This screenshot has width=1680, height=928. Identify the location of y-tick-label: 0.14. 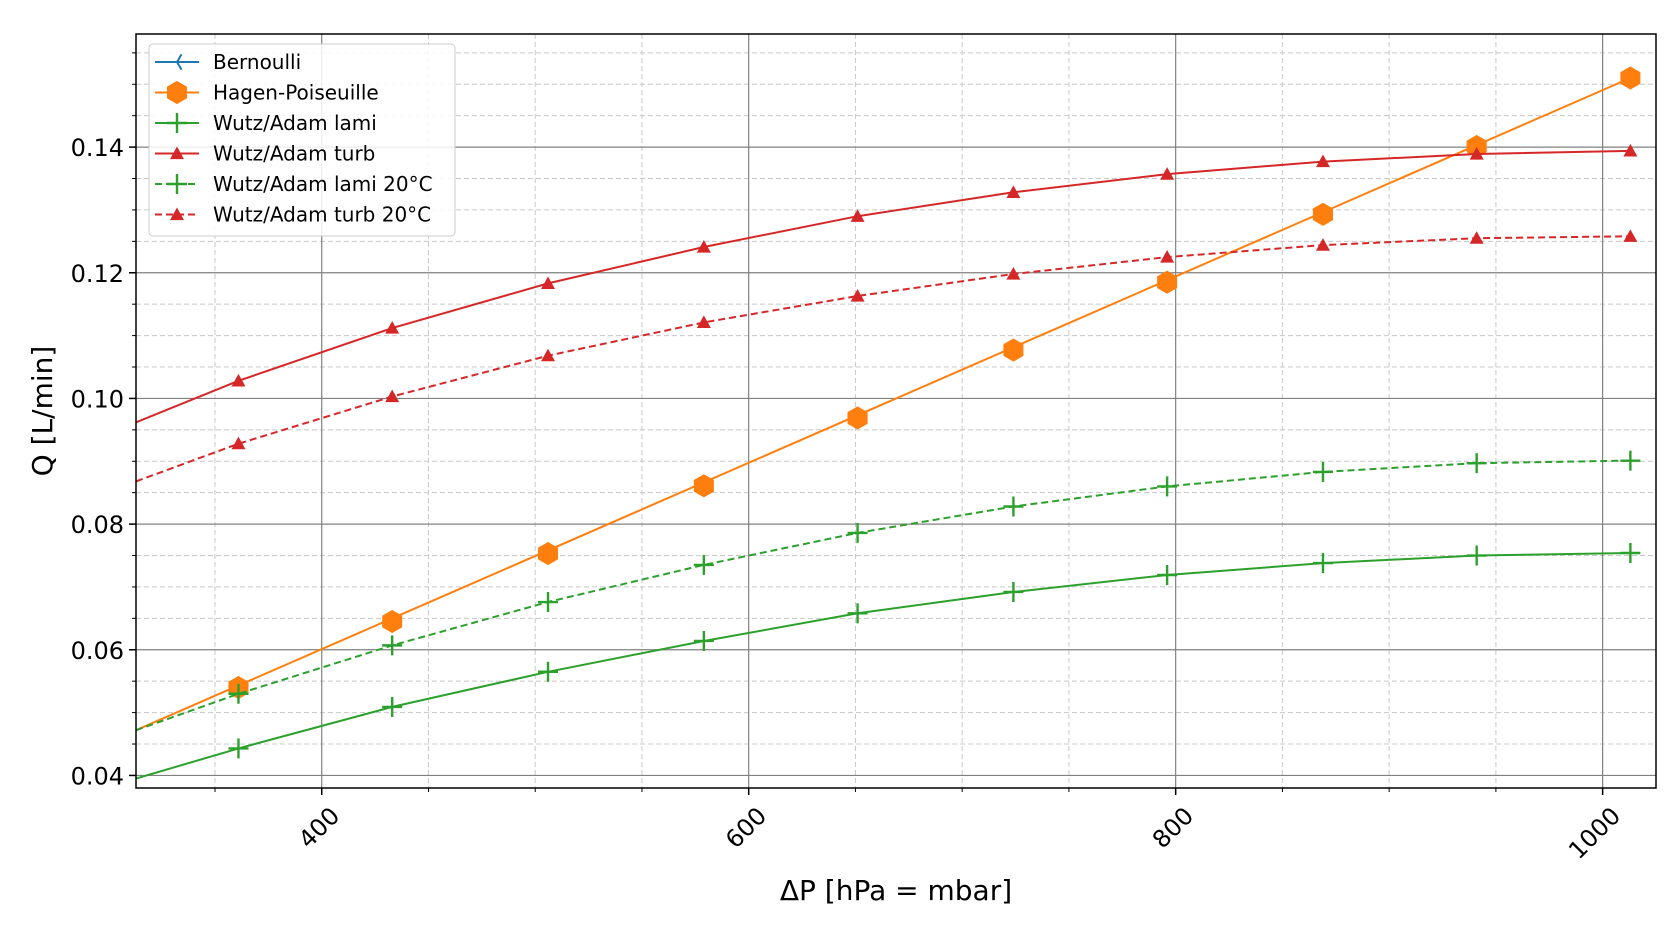
(97, 148).